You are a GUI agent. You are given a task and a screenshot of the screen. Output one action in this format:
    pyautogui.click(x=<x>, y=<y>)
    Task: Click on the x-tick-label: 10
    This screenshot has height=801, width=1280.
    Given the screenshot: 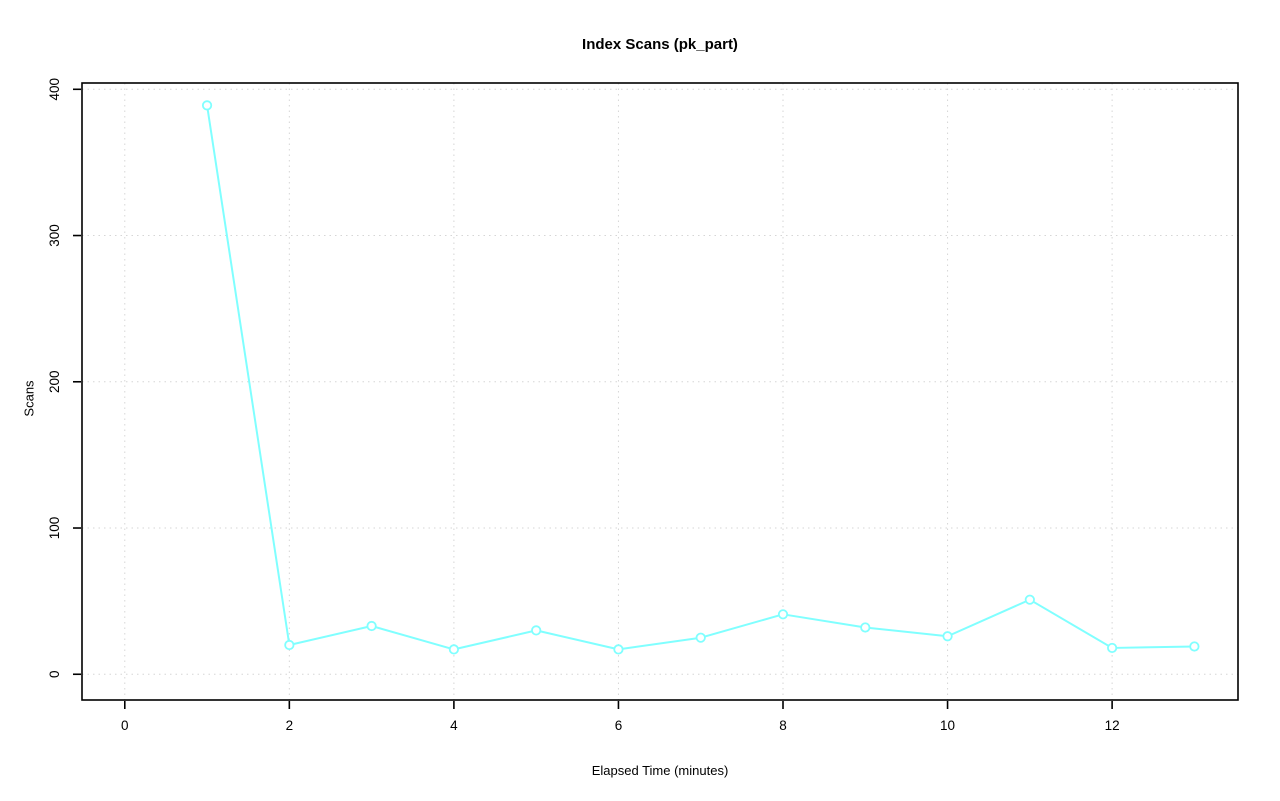 What is the action you would take?
    pyautogui.click(x=947, y=725)
    